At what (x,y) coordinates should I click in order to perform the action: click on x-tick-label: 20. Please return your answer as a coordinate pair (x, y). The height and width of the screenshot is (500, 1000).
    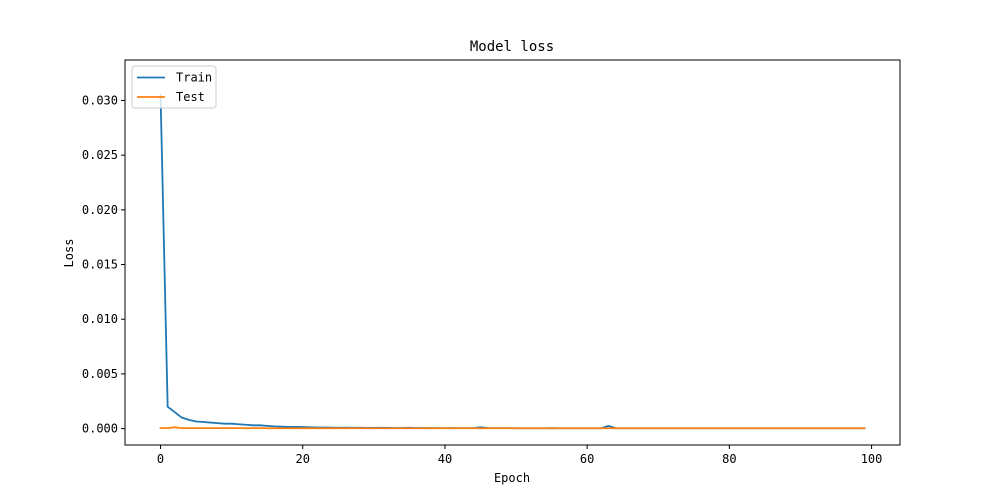
    Looking at the image, I should click on (303, 459).